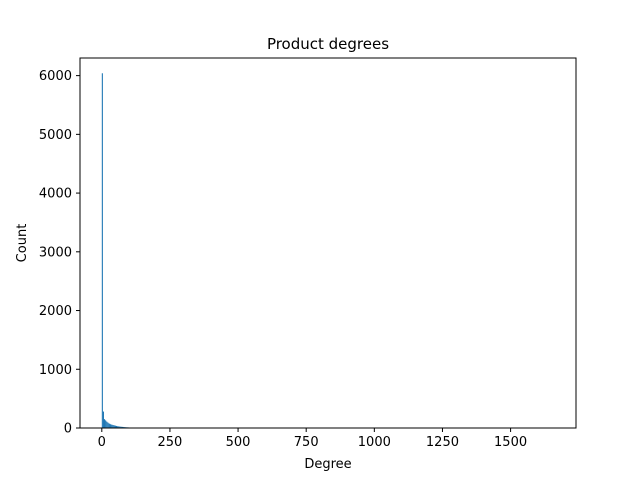  What do you see at coordinates (22, 243) in the screenshot?
I see `y-axis-label: Count` at bounding box center [22, 243].